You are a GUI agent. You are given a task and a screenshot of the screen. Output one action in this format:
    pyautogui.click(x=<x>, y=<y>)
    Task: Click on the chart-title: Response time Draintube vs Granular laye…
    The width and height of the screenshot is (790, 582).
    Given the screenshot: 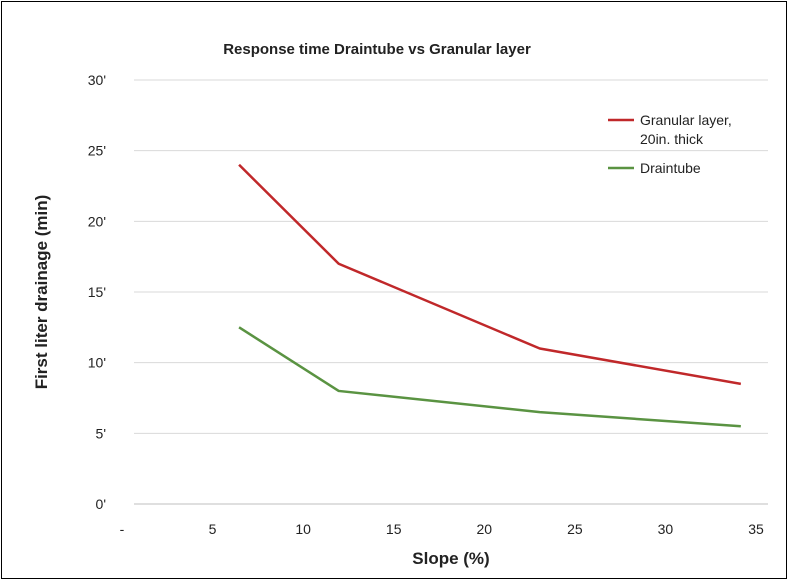 What is the action you would take?
    pyautogui.click(x=377, y=49)
    